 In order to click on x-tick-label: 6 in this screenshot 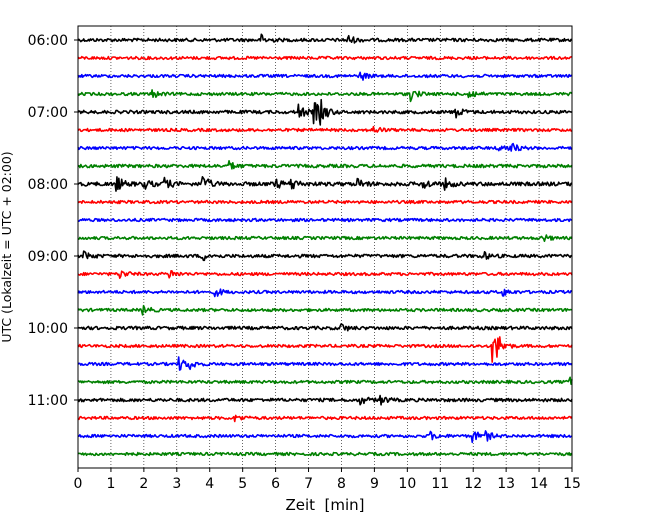, I will do `click(275, 484)`.